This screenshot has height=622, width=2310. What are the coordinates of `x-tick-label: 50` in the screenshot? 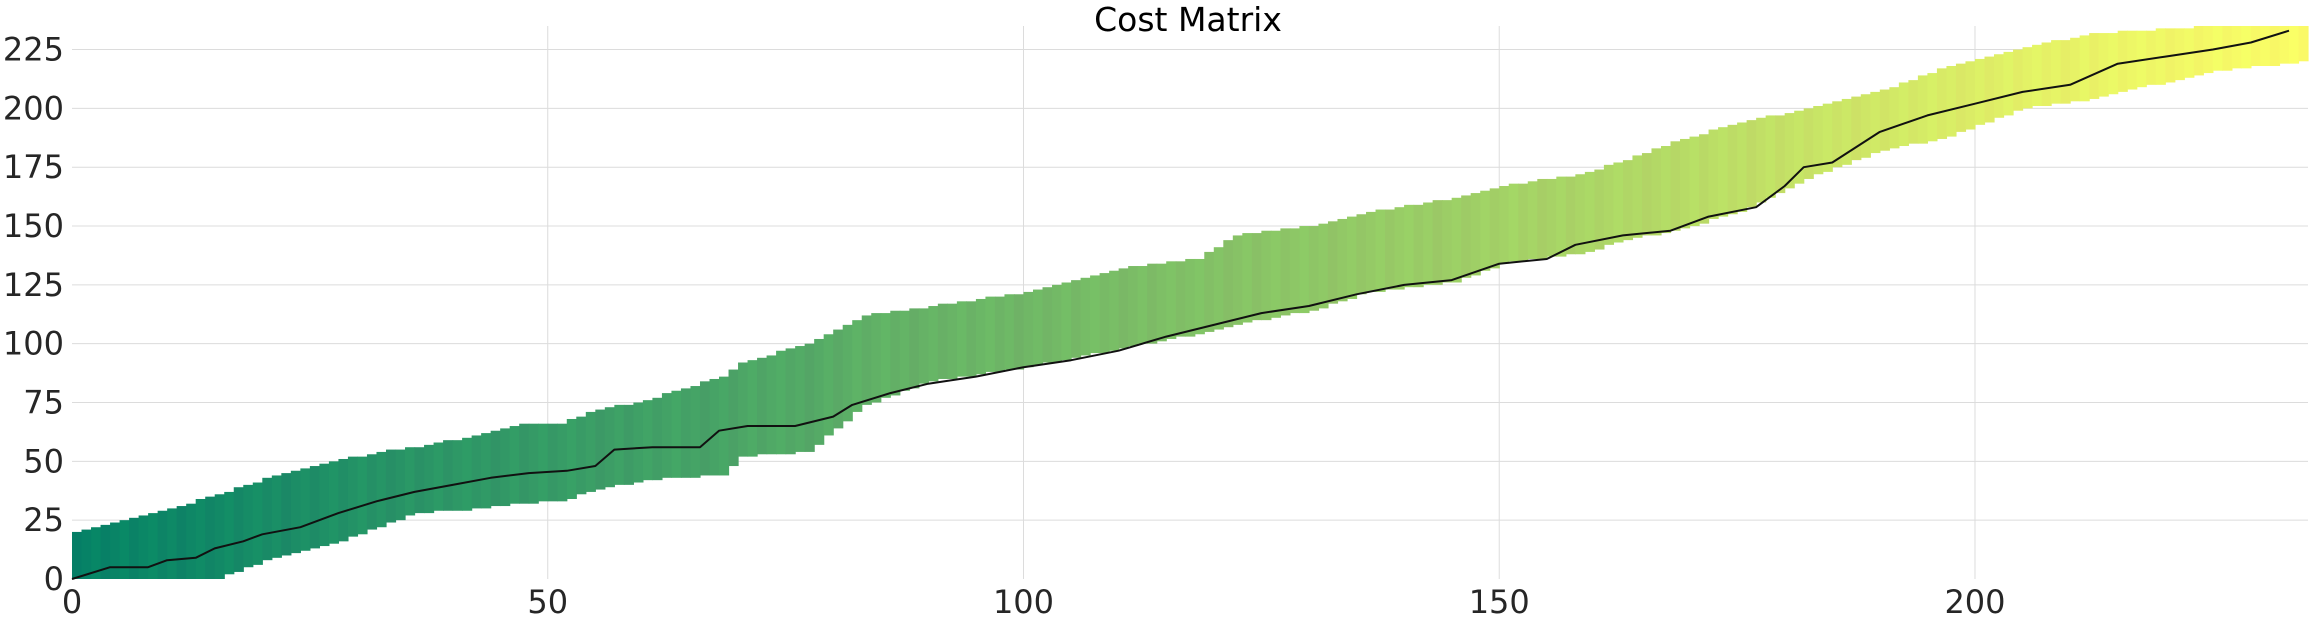 It's located at (547, 602).